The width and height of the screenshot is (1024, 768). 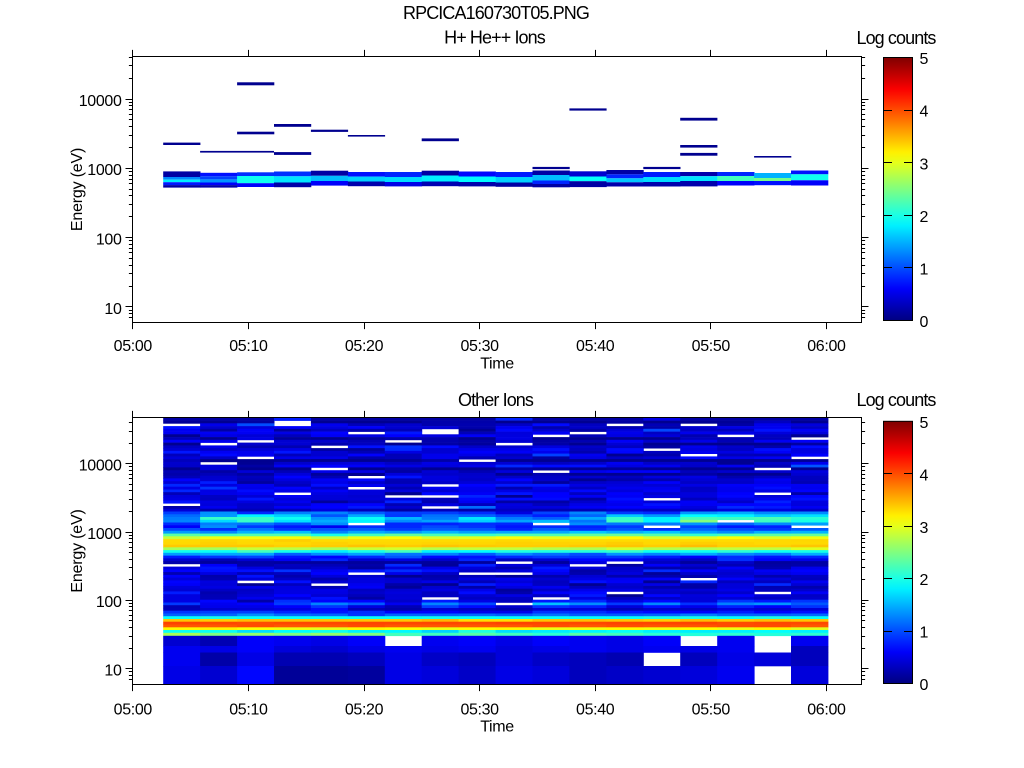 I want to click on svg-text: Other Ions, so click(x=496, y=400).